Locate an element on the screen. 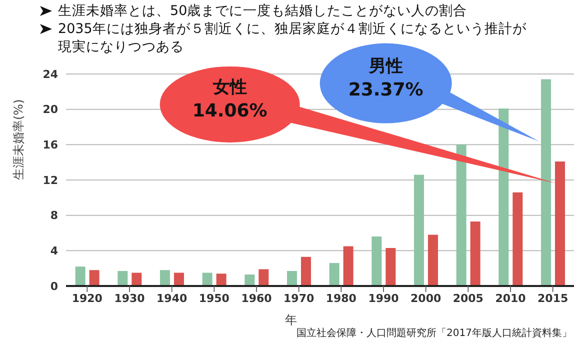 The width and height of the screenshot is (582, 346). x-tick-label: 2000 is located at coordinates (426, 298).